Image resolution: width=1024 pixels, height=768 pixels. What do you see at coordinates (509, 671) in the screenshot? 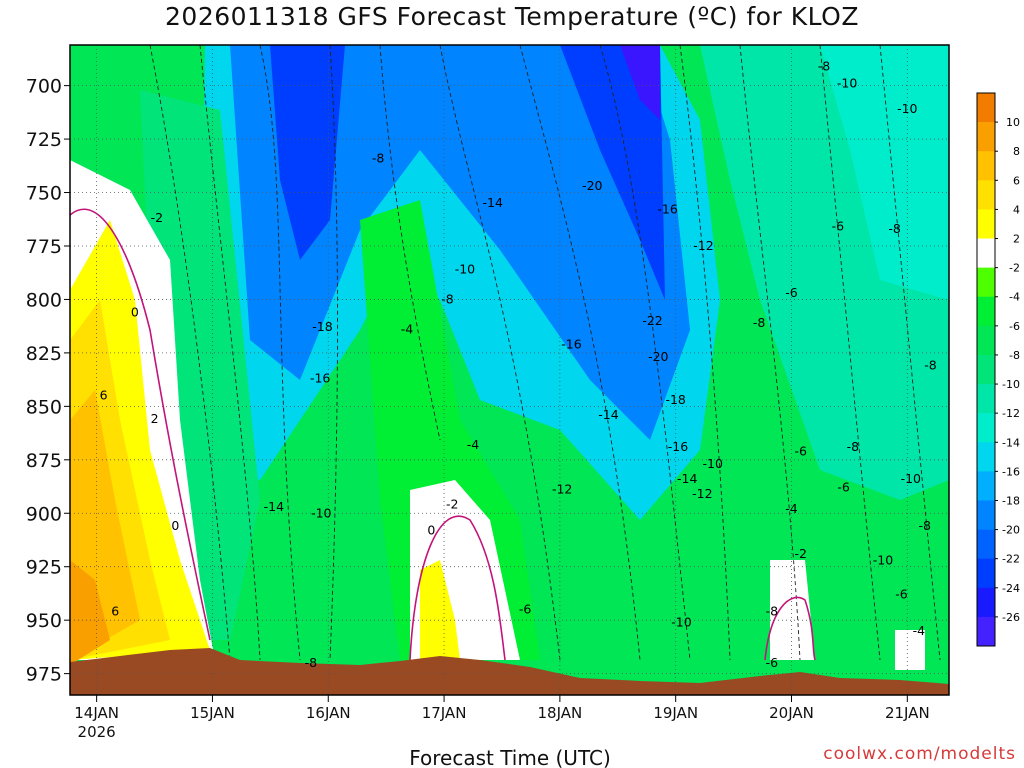
I see `ground` at bounding box center [509, 671].